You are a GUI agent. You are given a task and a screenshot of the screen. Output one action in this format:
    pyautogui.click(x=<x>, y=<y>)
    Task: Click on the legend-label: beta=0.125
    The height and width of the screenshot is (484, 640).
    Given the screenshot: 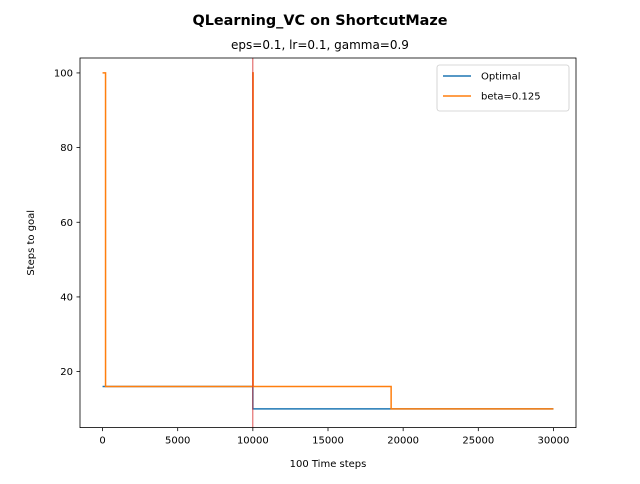 What is the action you would take?
    pyautogui.click(x=511, y=97)
    